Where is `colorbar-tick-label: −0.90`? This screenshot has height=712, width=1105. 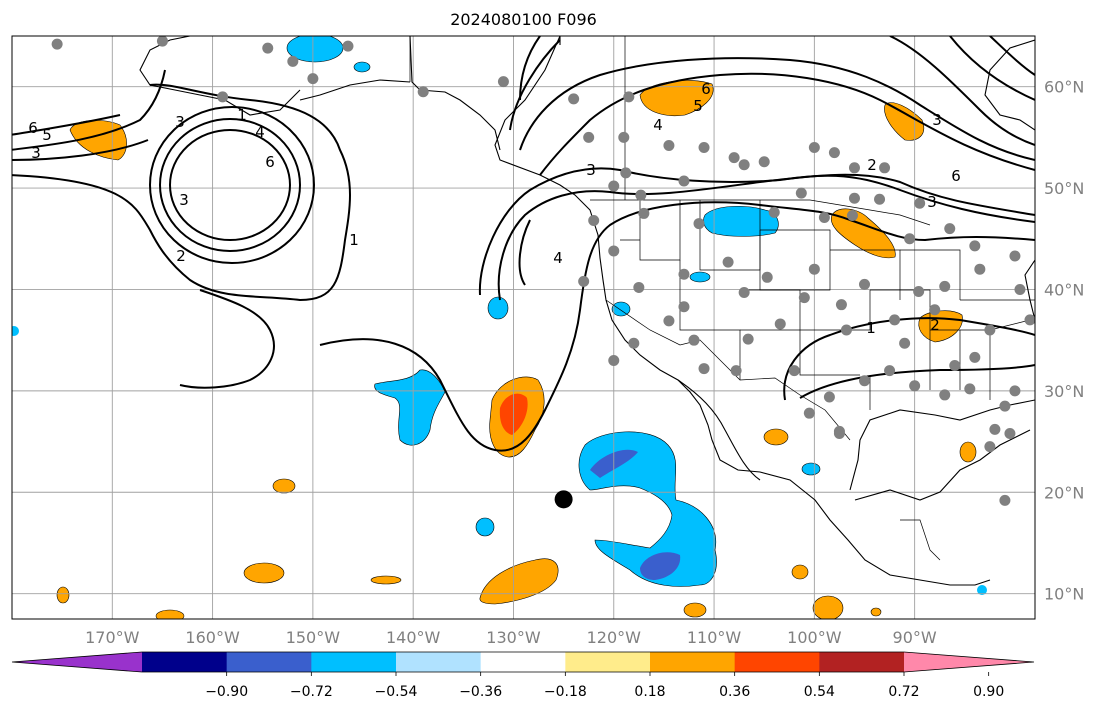 colorbar-tick-label: −0.90 is located at coordinates (226, 692).